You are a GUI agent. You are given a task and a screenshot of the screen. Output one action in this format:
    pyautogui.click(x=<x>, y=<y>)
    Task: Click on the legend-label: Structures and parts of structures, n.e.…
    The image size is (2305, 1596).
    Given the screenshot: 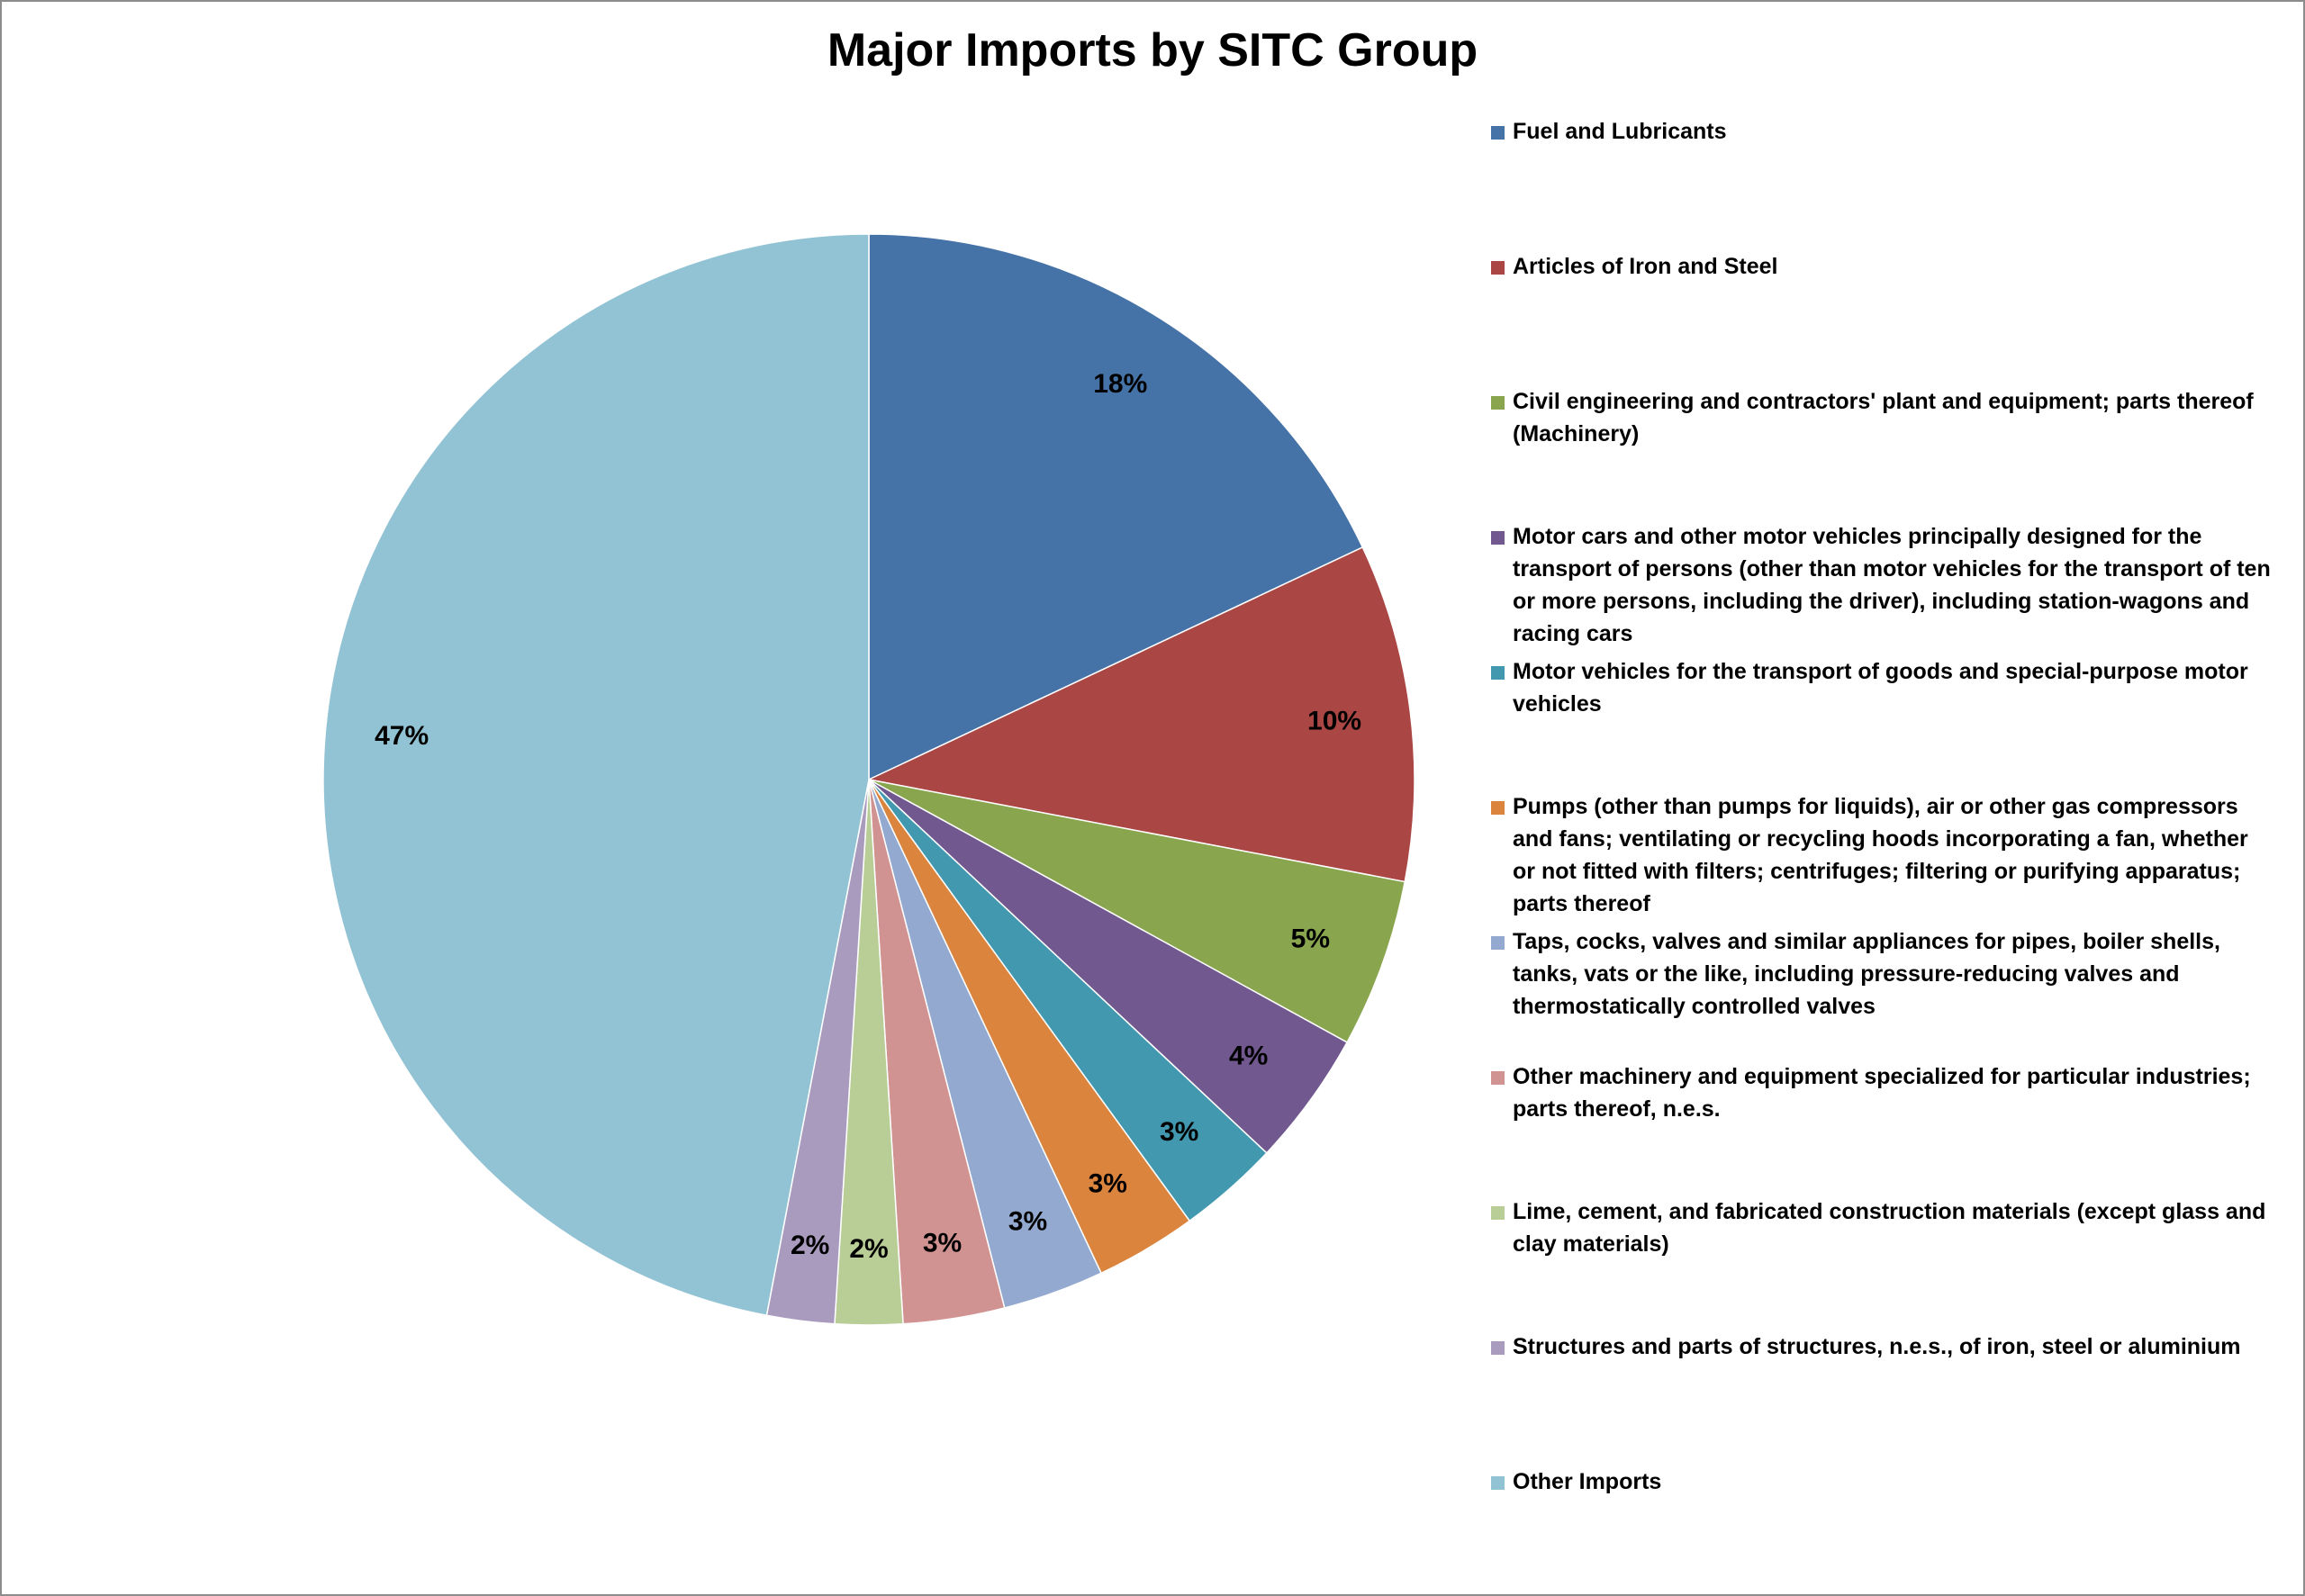 What is the action you would take?
    pyautogui.click(x=1877, y=1346)
    